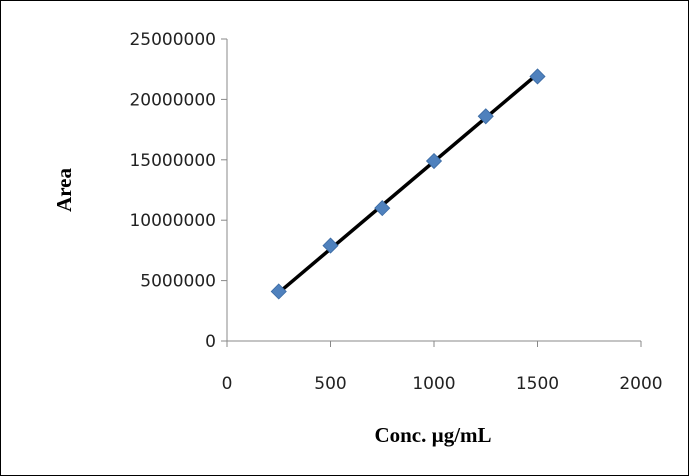  What do you see at coordinates (210, 342) in the screenshot?
I see `y-tick-label: 0` at bounding box center [210, 342].